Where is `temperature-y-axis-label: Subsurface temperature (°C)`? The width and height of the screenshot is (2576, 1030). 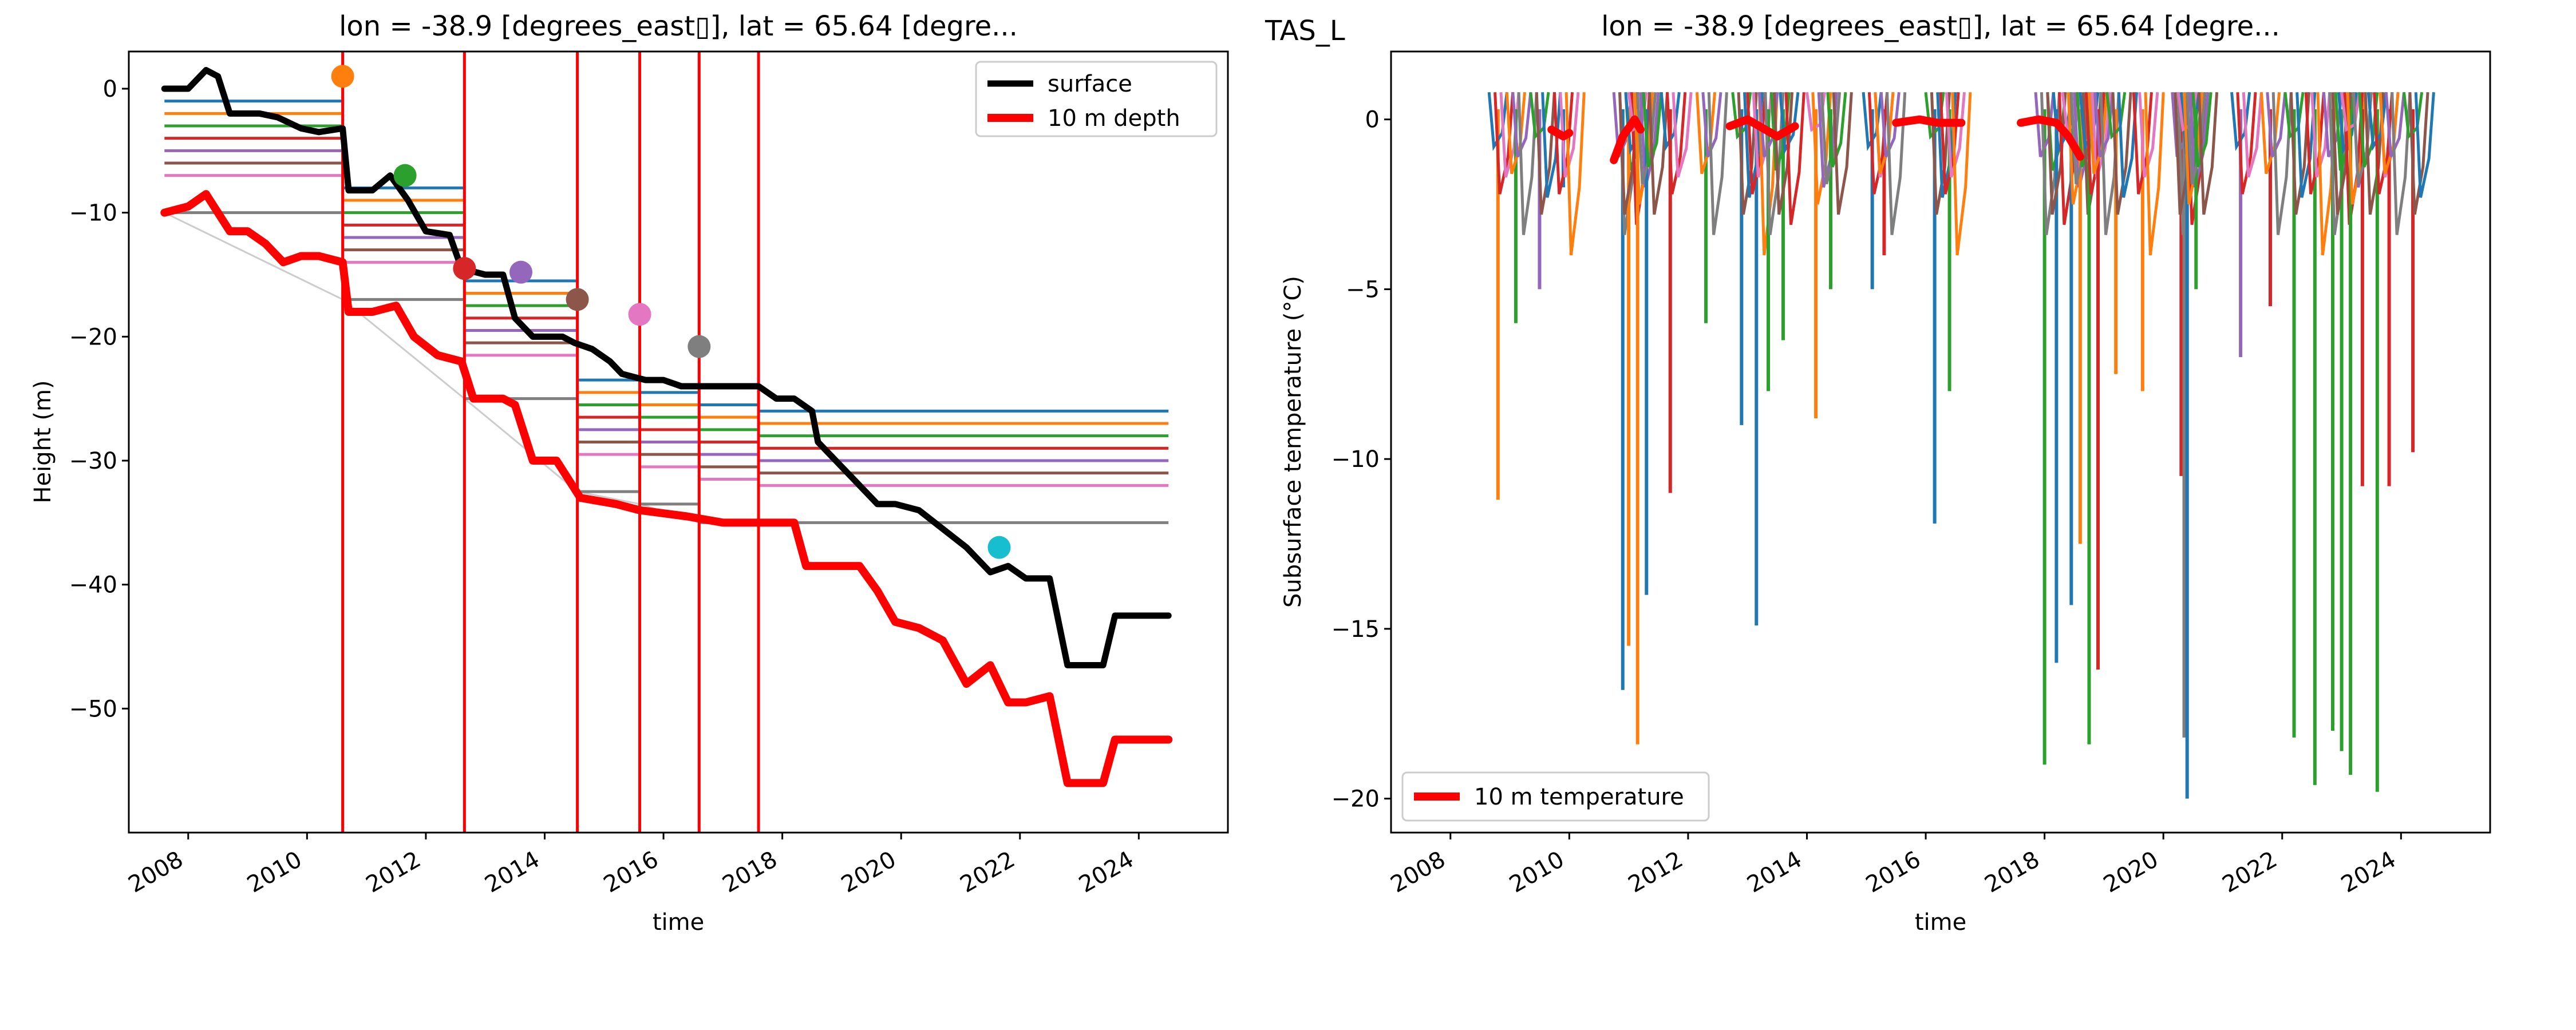 temperature-y-axis-label: Subsurface temperature (°C) is located at coordinates (1293, 442).